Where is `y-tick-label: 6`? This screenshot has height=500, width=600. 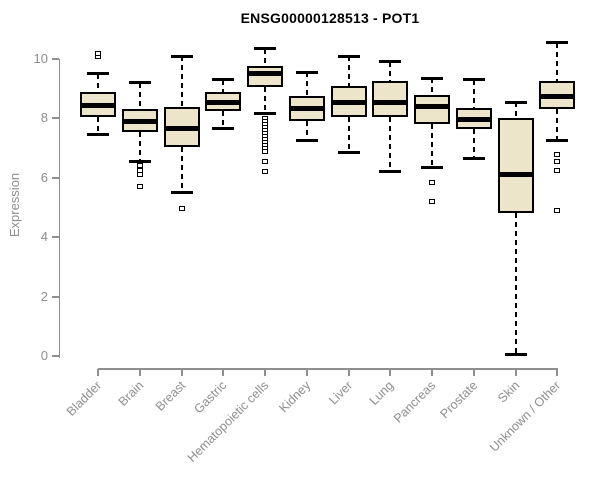 y-tick-label: 6 is located at coordinates (44, 177).